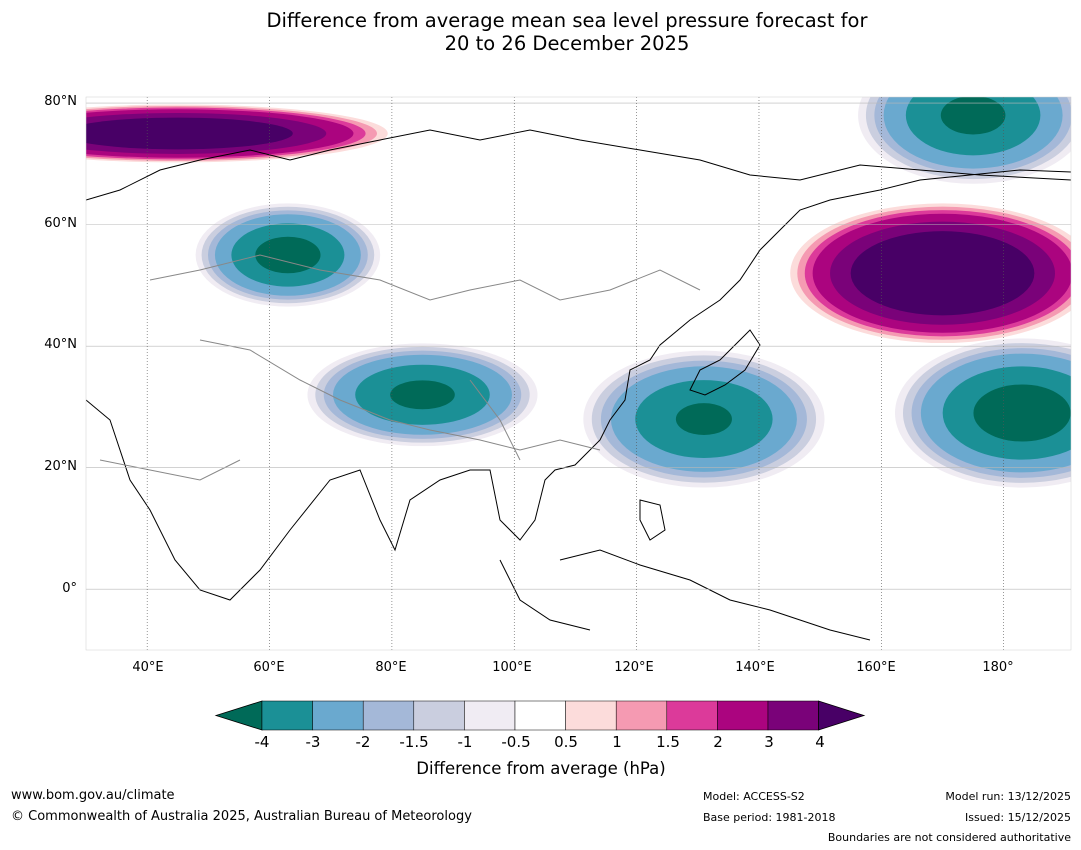  I want to click on colorbar-tick-label: -2, so click(363, 742).